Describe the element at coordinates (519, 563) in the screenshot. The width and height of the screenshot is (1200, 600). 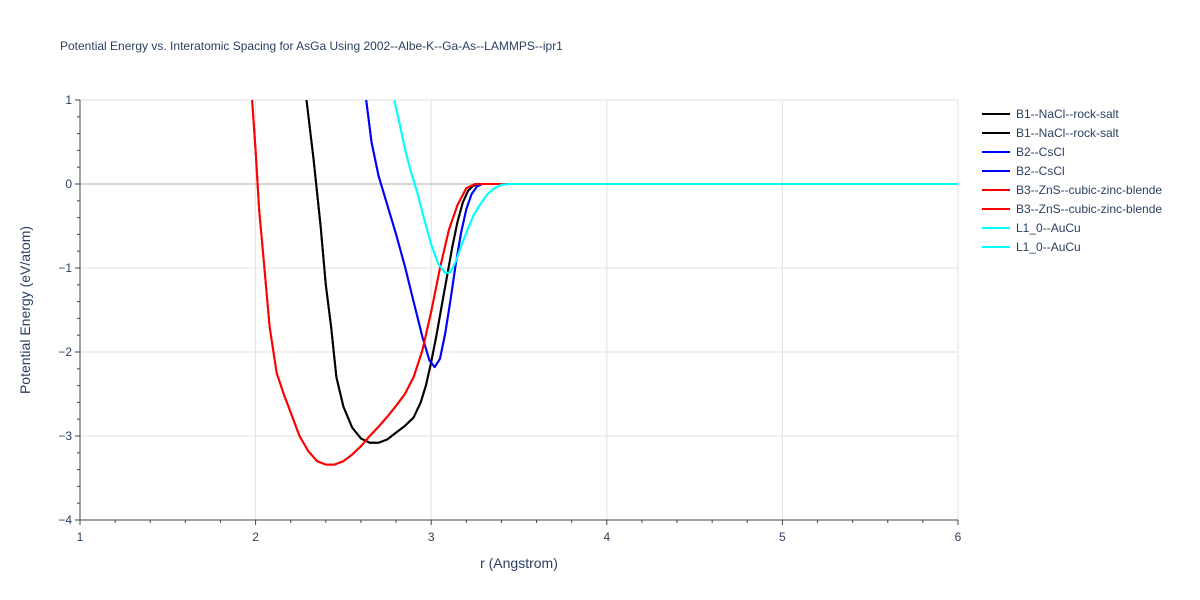
I see `x-axis-title: r (Angstrom)` at that location.